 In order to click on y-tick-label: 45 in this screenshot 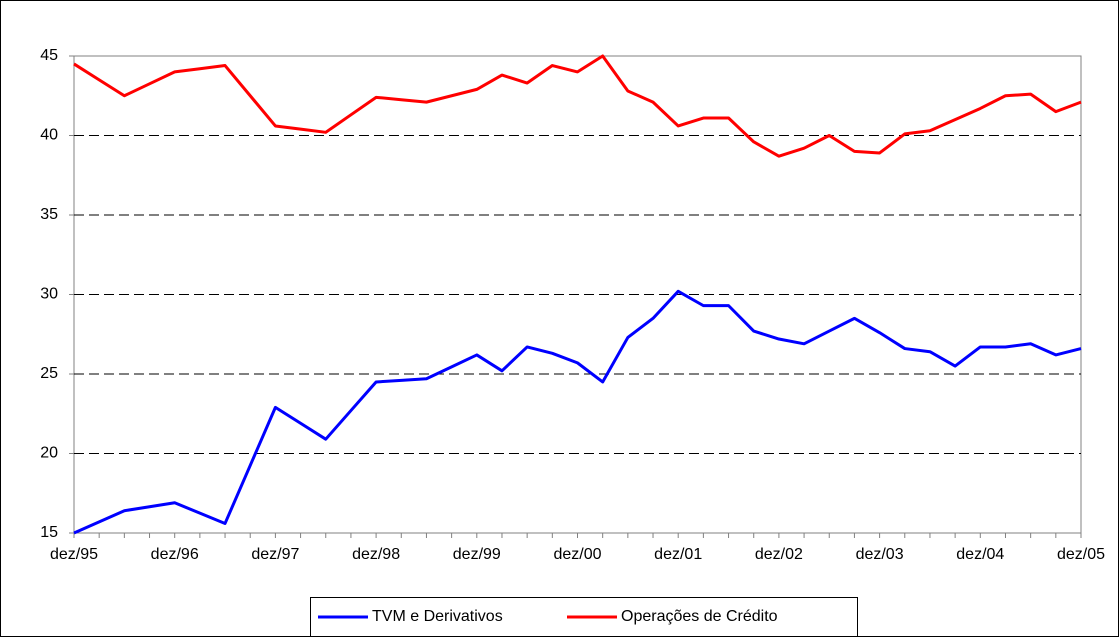, I will do `click(49, 55)`.